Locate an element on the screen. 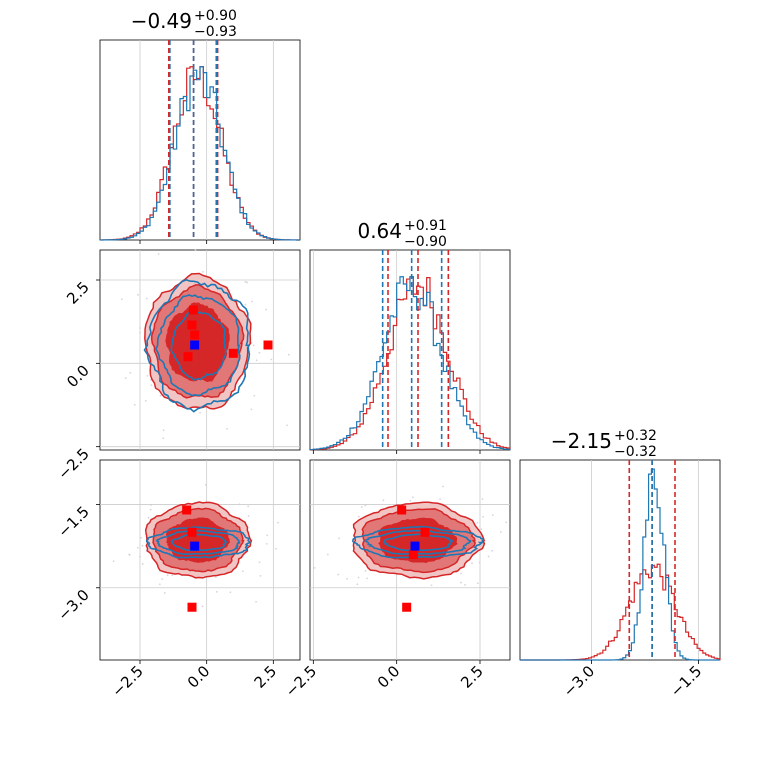 This screenshot has height=760, width=760. pair-1-0-panel is located at coordinates (200, 350).